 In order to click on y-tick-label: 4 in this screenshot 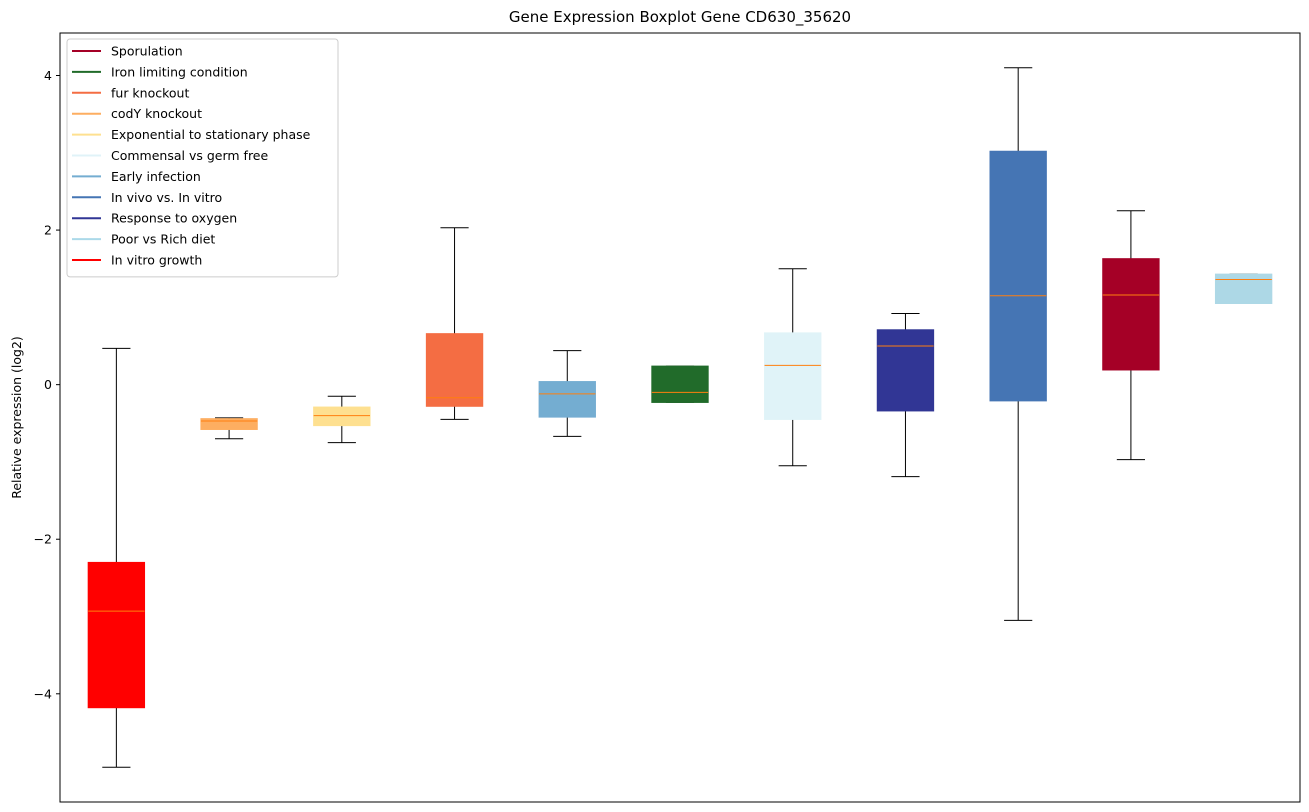, I will do `click(48, 75)`.